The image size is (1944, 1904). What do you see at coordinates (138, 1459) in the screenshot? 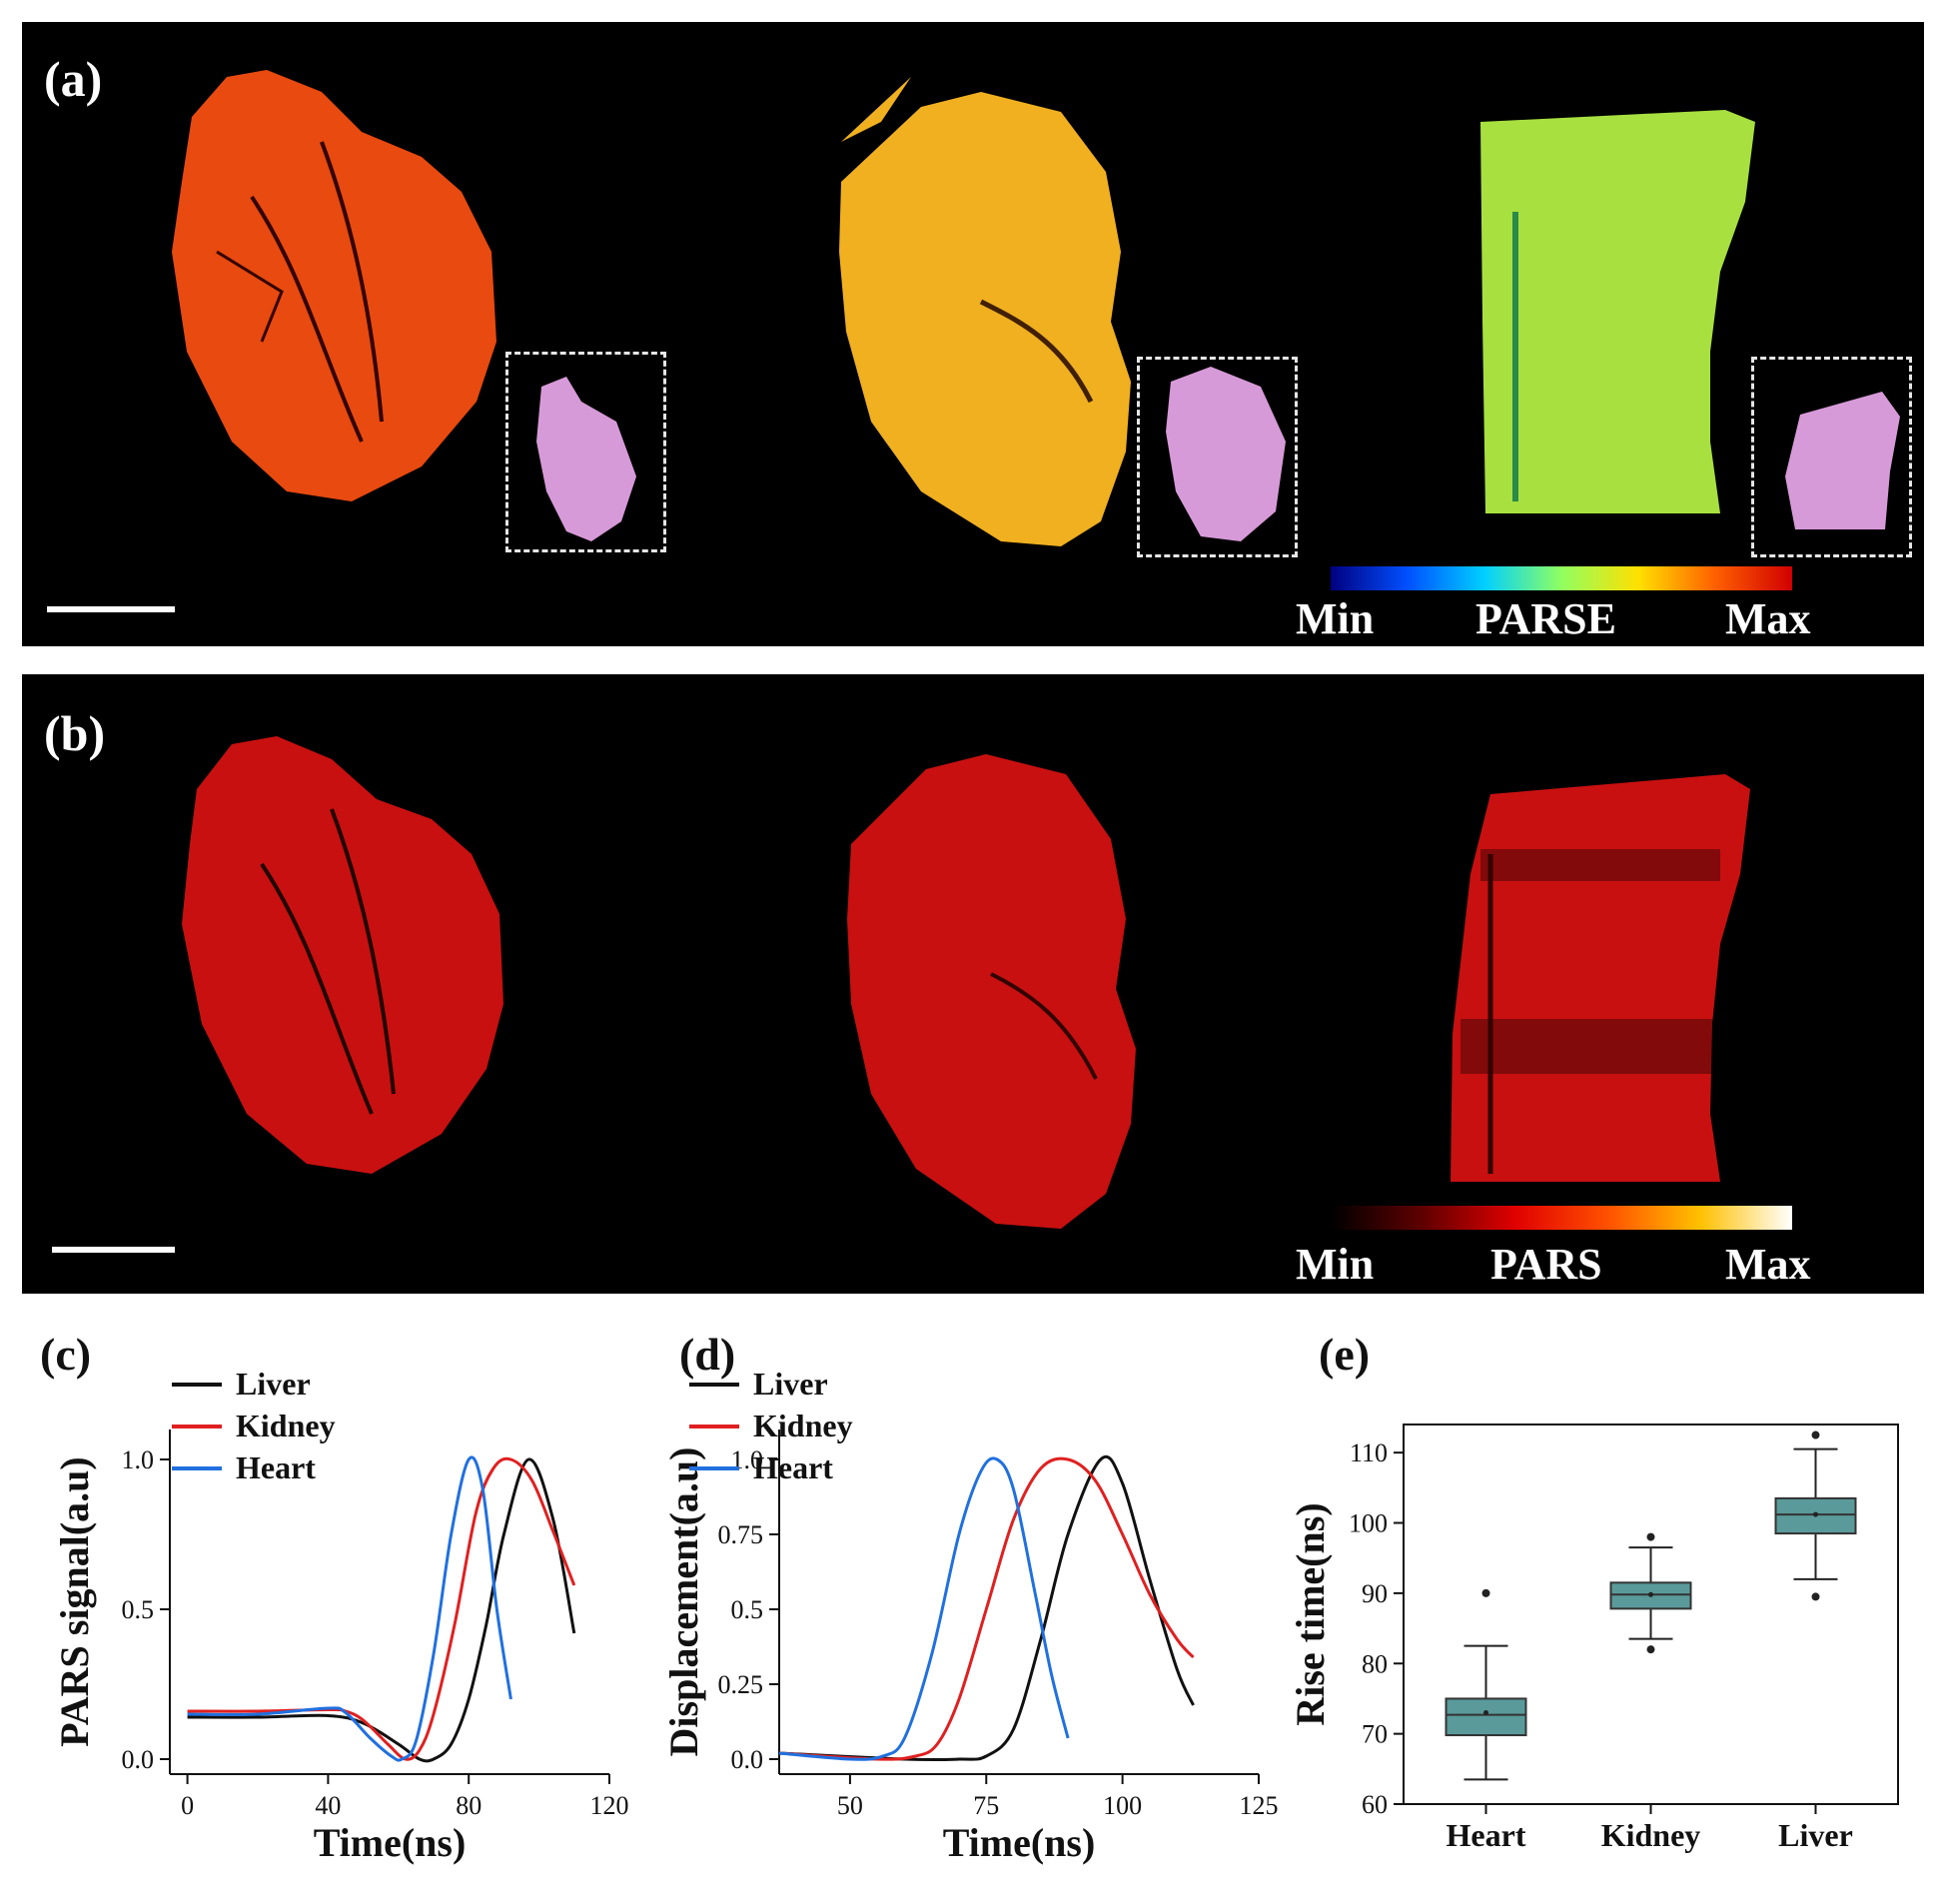
I see `y-tick-label: 1.0` at bounding box center [138, 1459].